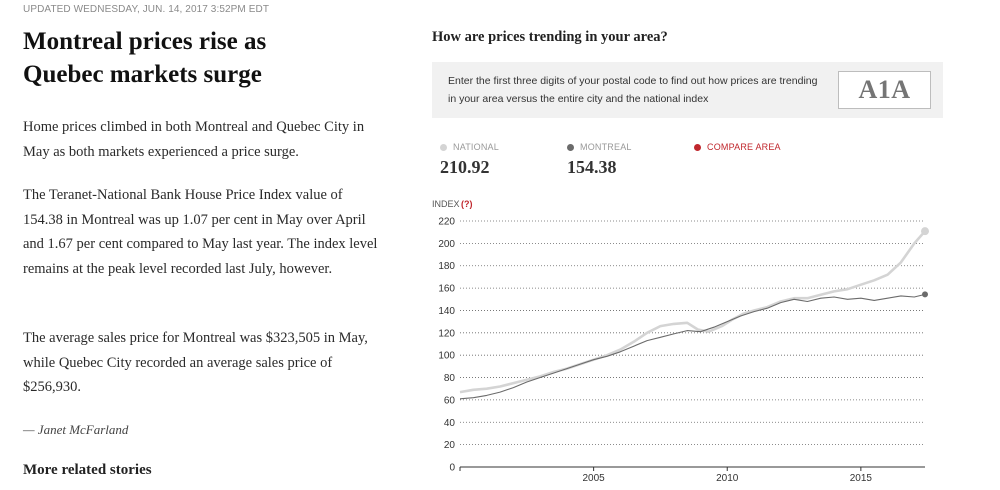  What do you see at coordinates (446, 356) in the screenshot?
I see `y-tick-label: 100` at bounding box center [446, 356].